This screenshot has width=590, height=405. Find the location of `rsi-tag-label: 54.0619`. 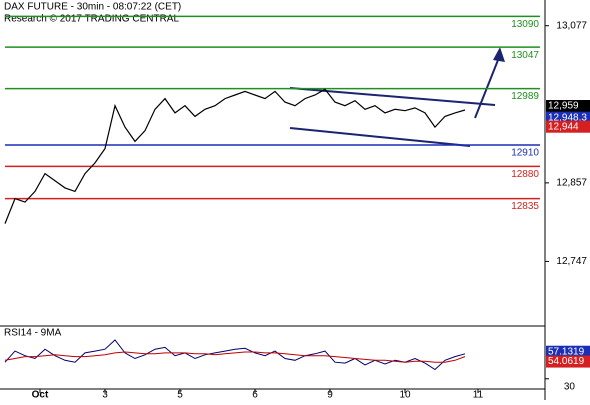

rsi-tag-label: 54.0619 is located at coordinates (566, 361).